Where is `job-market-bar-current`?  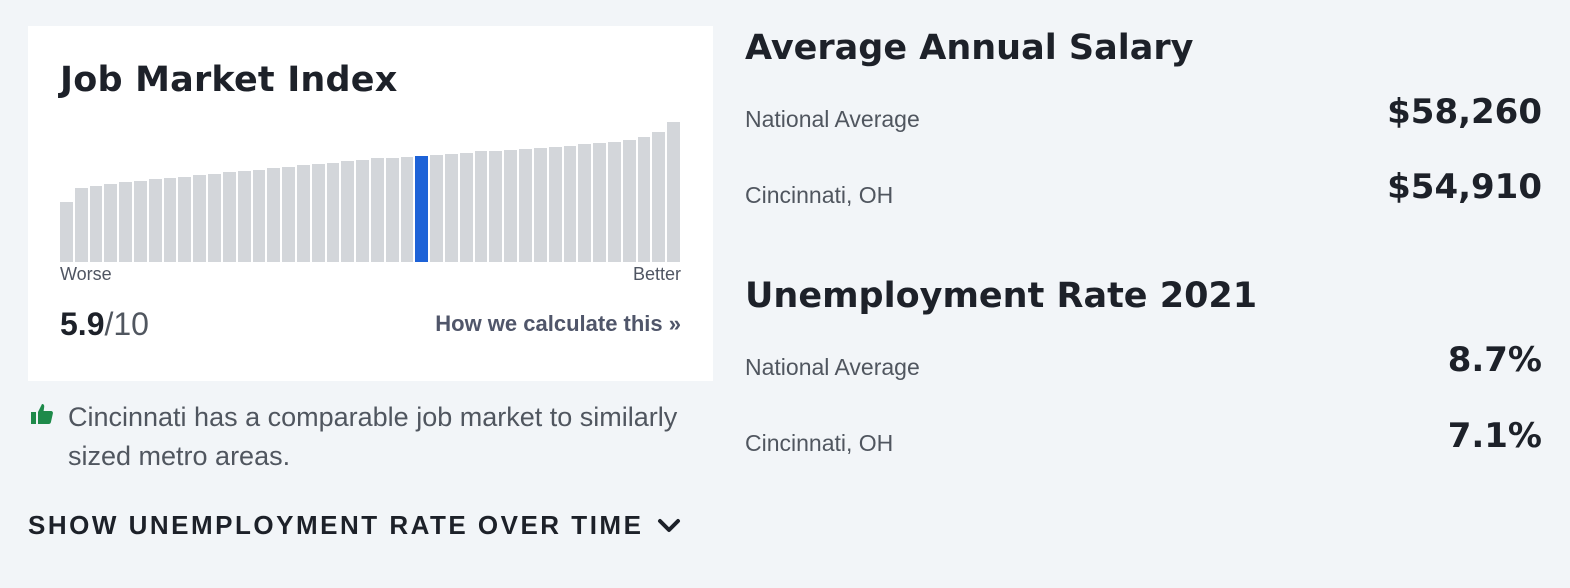
job-market-bar-current is located at coordinates (422, 208).